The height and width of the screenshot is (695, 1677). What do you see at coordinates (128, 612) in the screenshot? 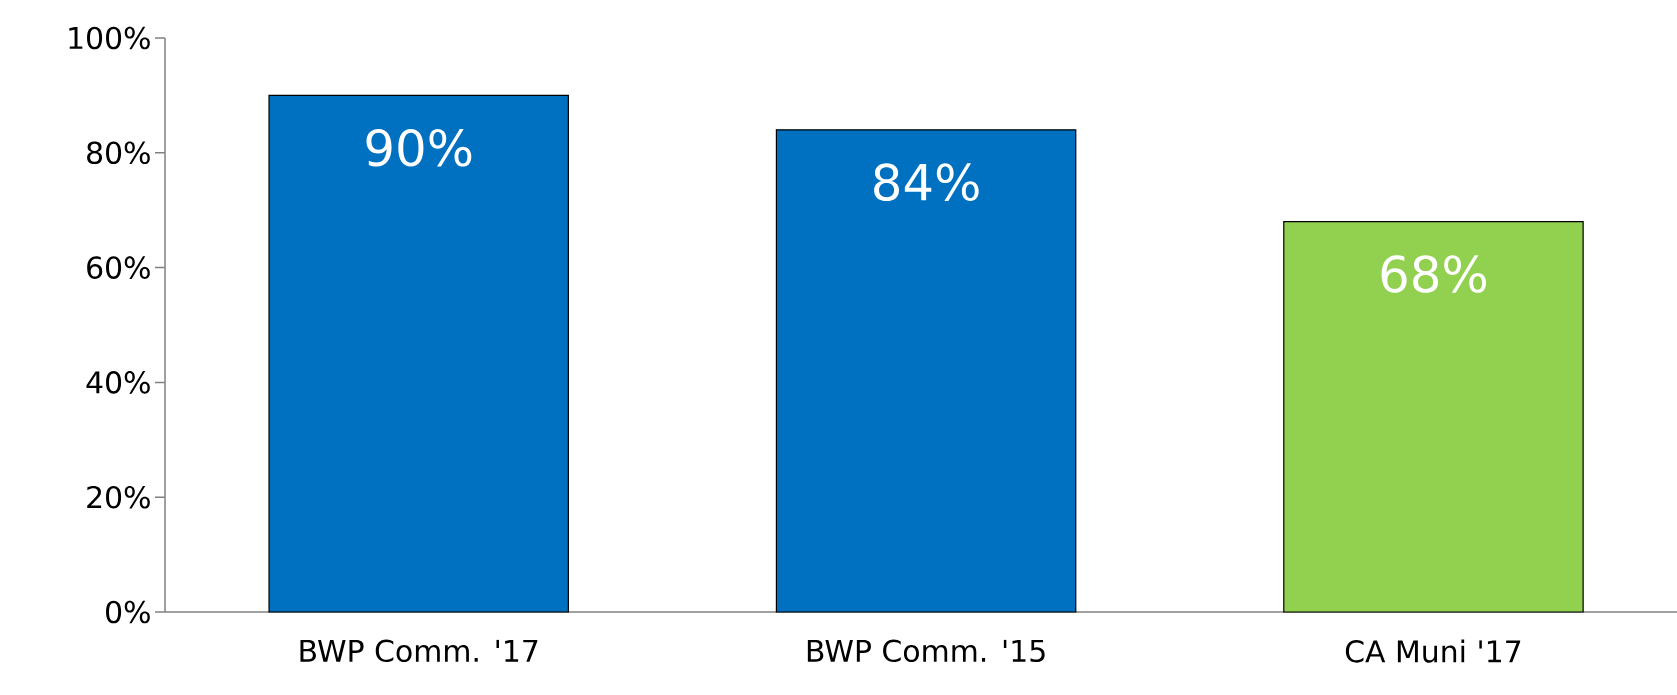
I see `y-tick-label: 0%` at bounding box center [128, 612].